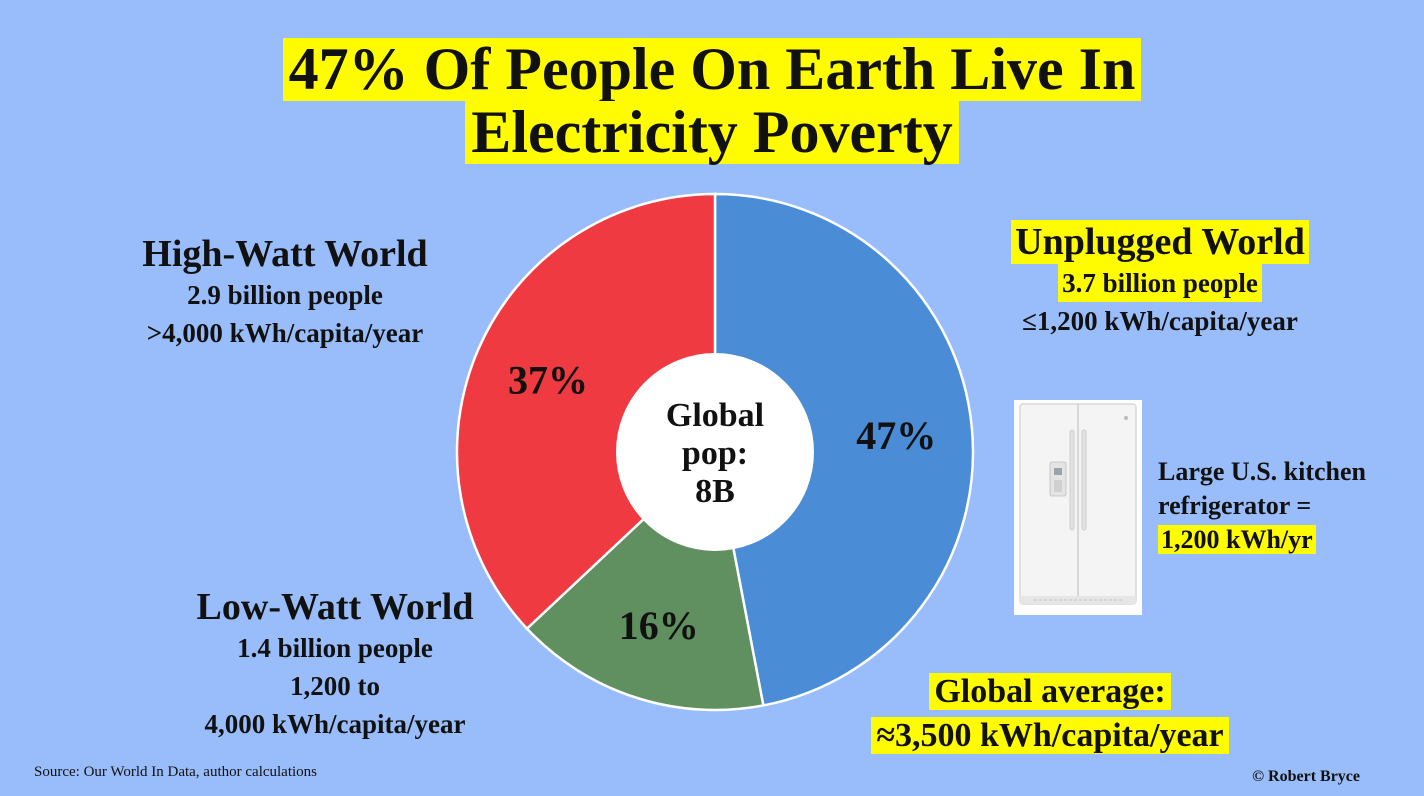 This screenshot has height=796, width=1424. Describe the element at coordinates (1160, 283) in the screenshot. I see `unplugged-people: 3.7 billion people` at that location.